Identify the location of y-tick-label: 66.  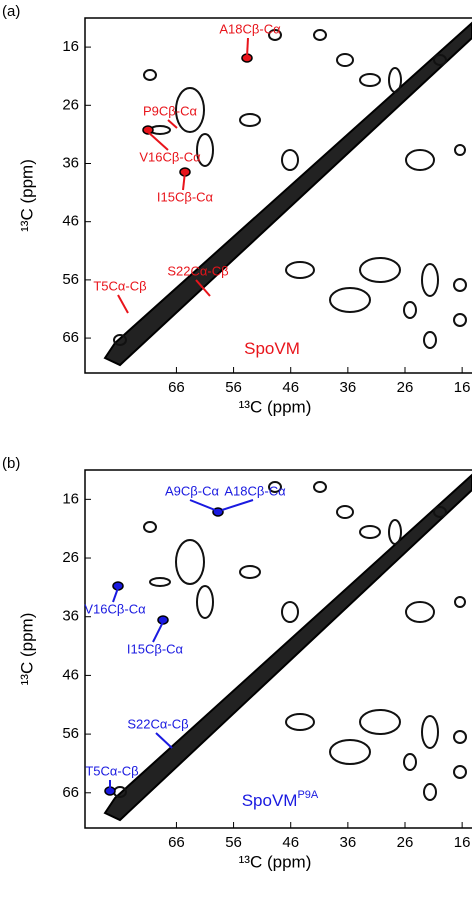
(70, 792).